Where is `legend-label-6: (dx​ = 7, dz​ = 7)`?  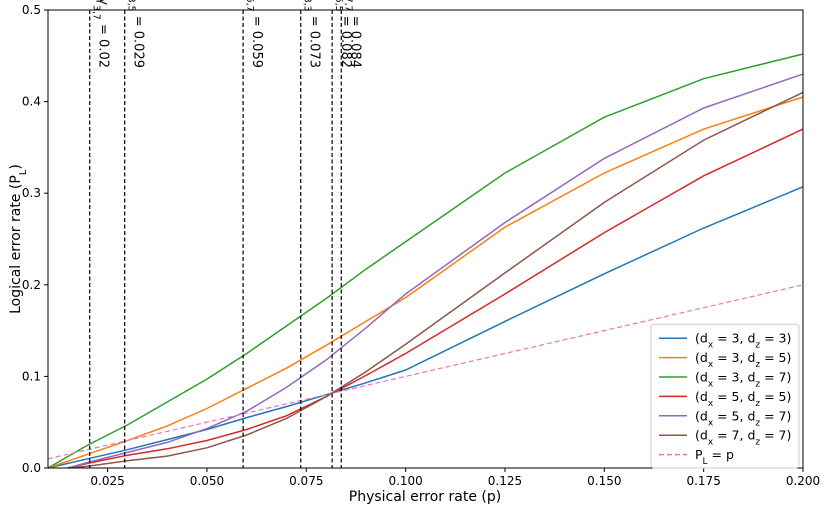
legend-label-6: (dx​ = 7, dz​ = 7) is located at coordinates (743, 438).